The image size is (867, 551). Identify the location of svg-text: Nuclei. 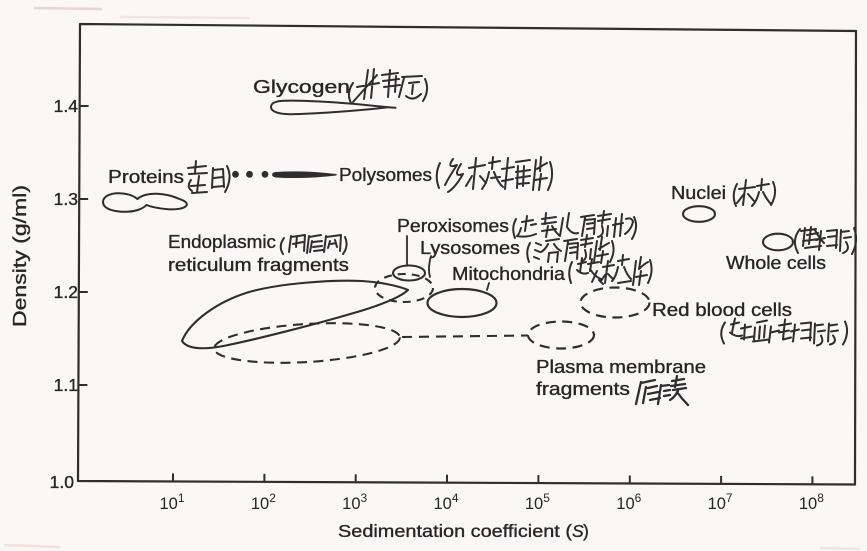
(698, 193).